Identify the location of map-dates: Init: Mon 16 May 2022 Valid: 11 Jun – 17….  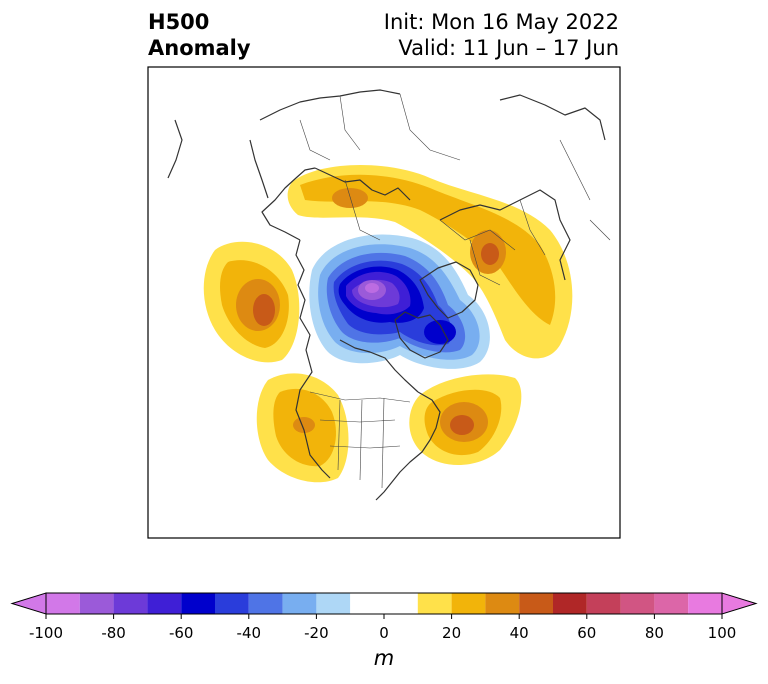
(501, 35).